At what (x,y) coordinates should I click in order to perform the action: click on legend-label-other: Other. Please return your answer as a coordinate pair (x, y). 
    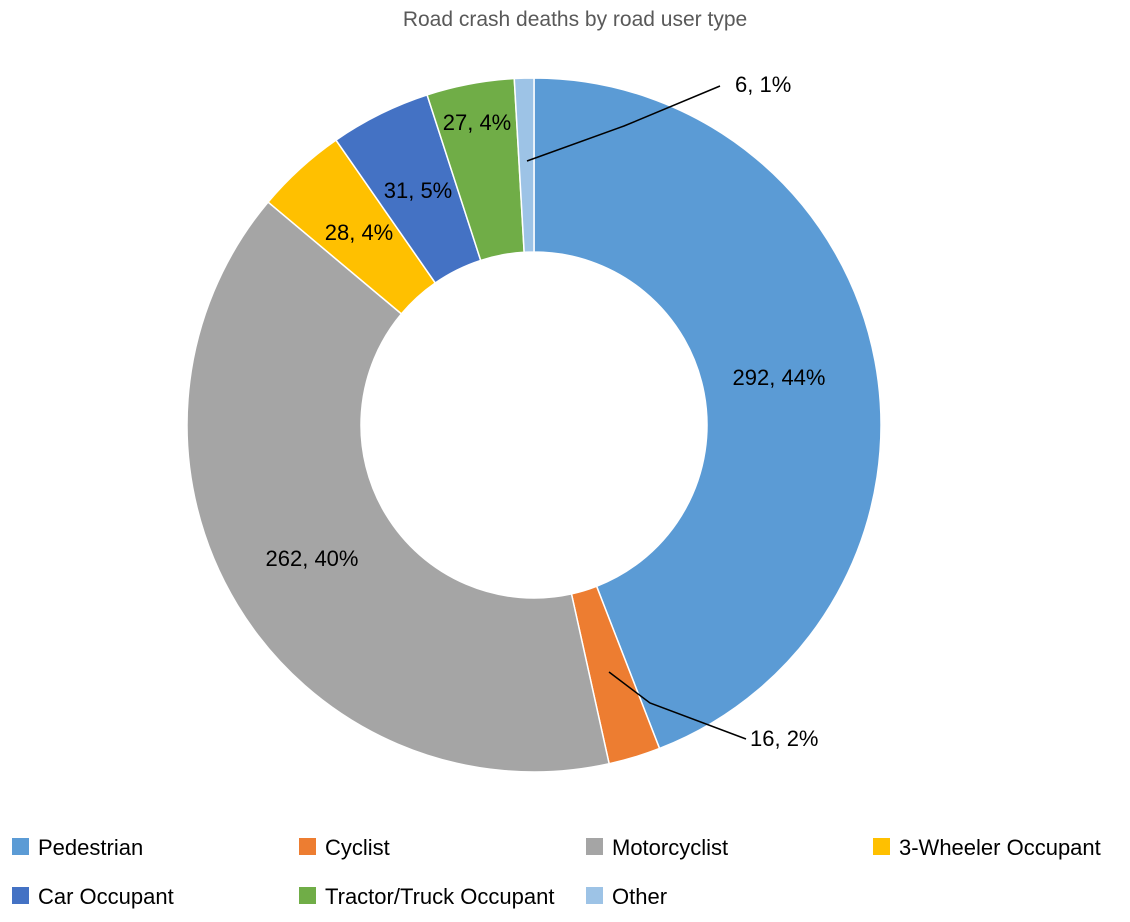
    Looking at the image, I should click on (639, 896).